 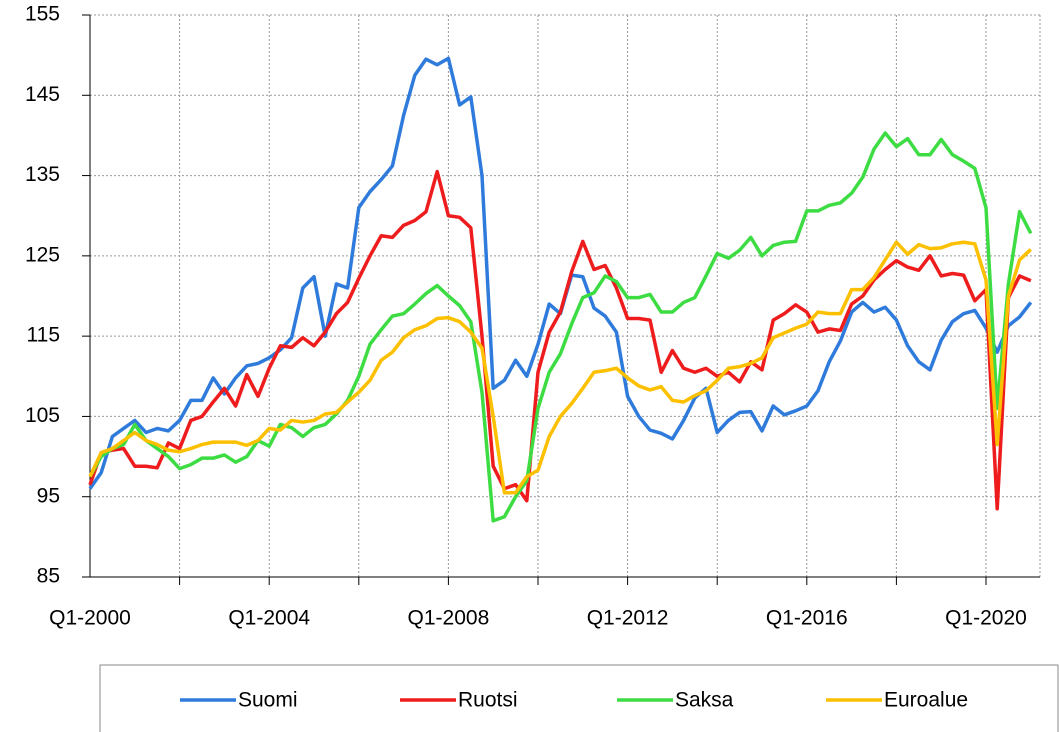 What do you see at coordinates (628, 618) in the screenshot?
I see `x-tick-label: Q1-2012` at bounding box center [628, 618].